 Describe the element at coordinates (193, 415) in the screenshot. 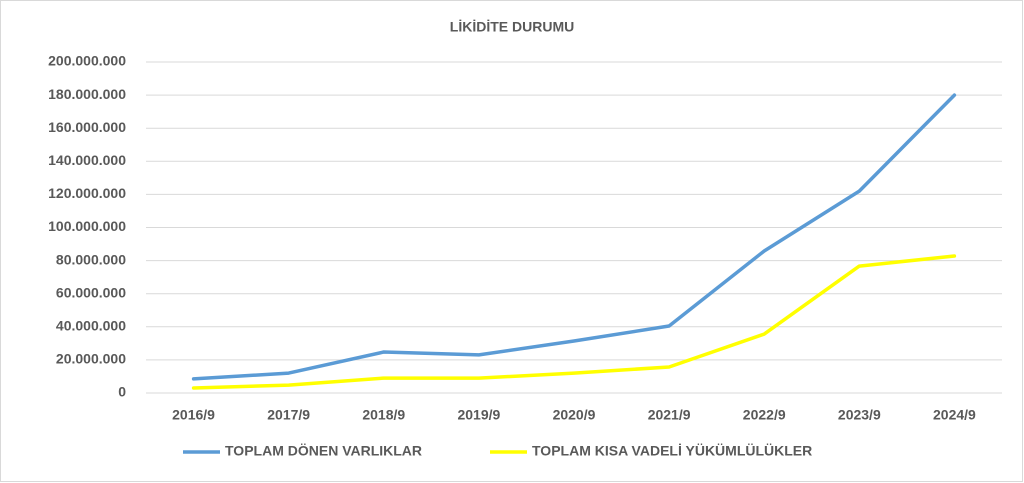

I see `x-tick-label: 2016/9` at that location.